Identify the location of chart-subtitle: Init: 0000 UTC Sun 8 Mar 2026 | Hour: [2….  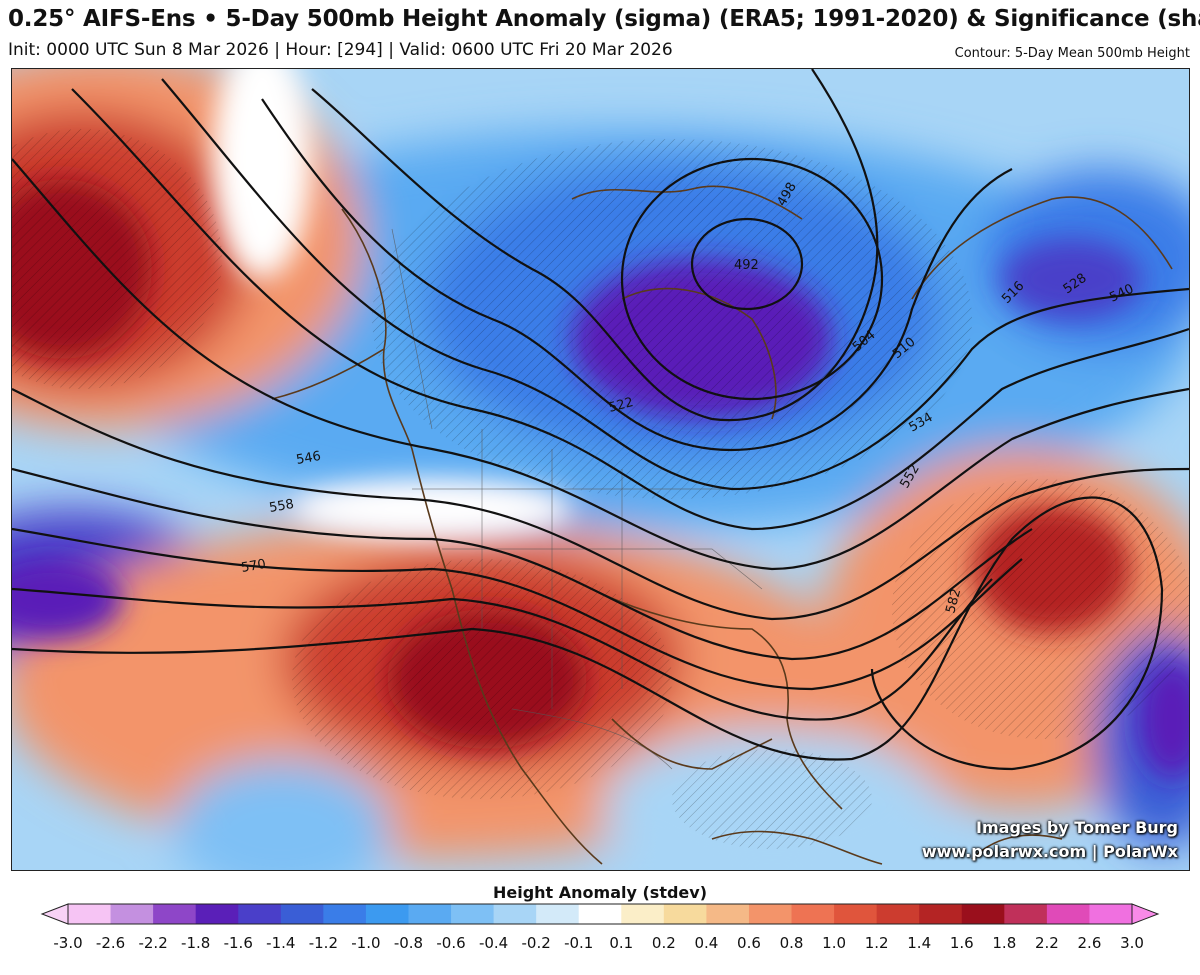
(340, 50).